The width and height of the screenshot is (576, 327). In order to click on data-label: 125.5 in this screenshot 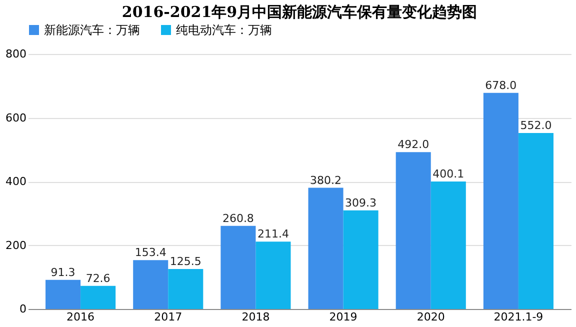, I will do `click(186, 261)`.